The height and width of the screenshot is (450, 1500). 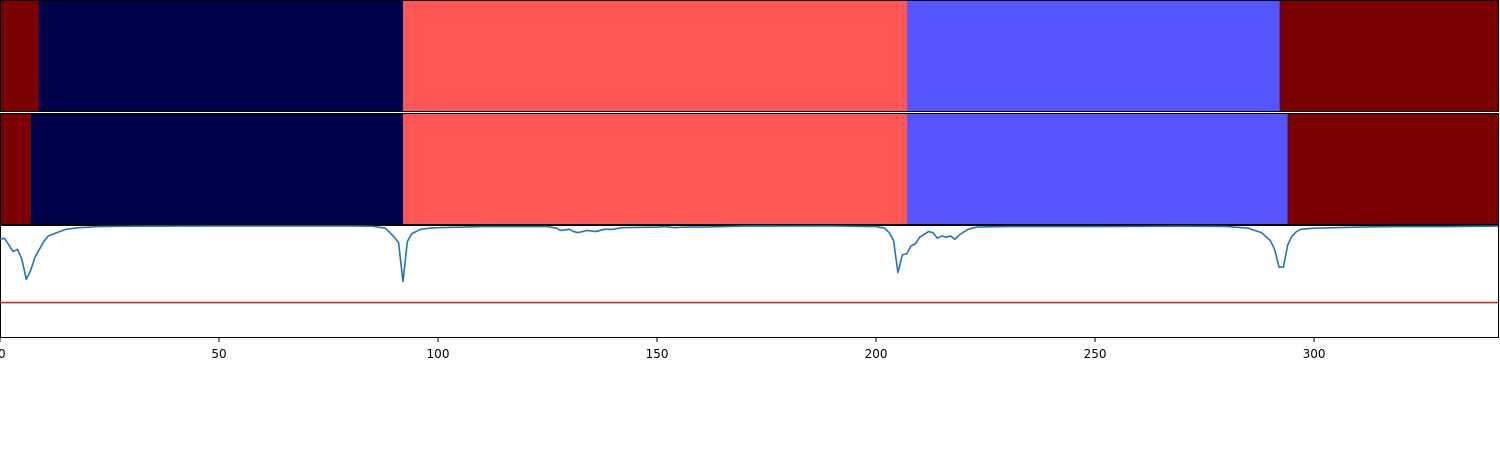 What do you see at coordinates (218, 354) in the screenshot?
I see `x-tick-label-50: 50` at bounding box center [218, 354].